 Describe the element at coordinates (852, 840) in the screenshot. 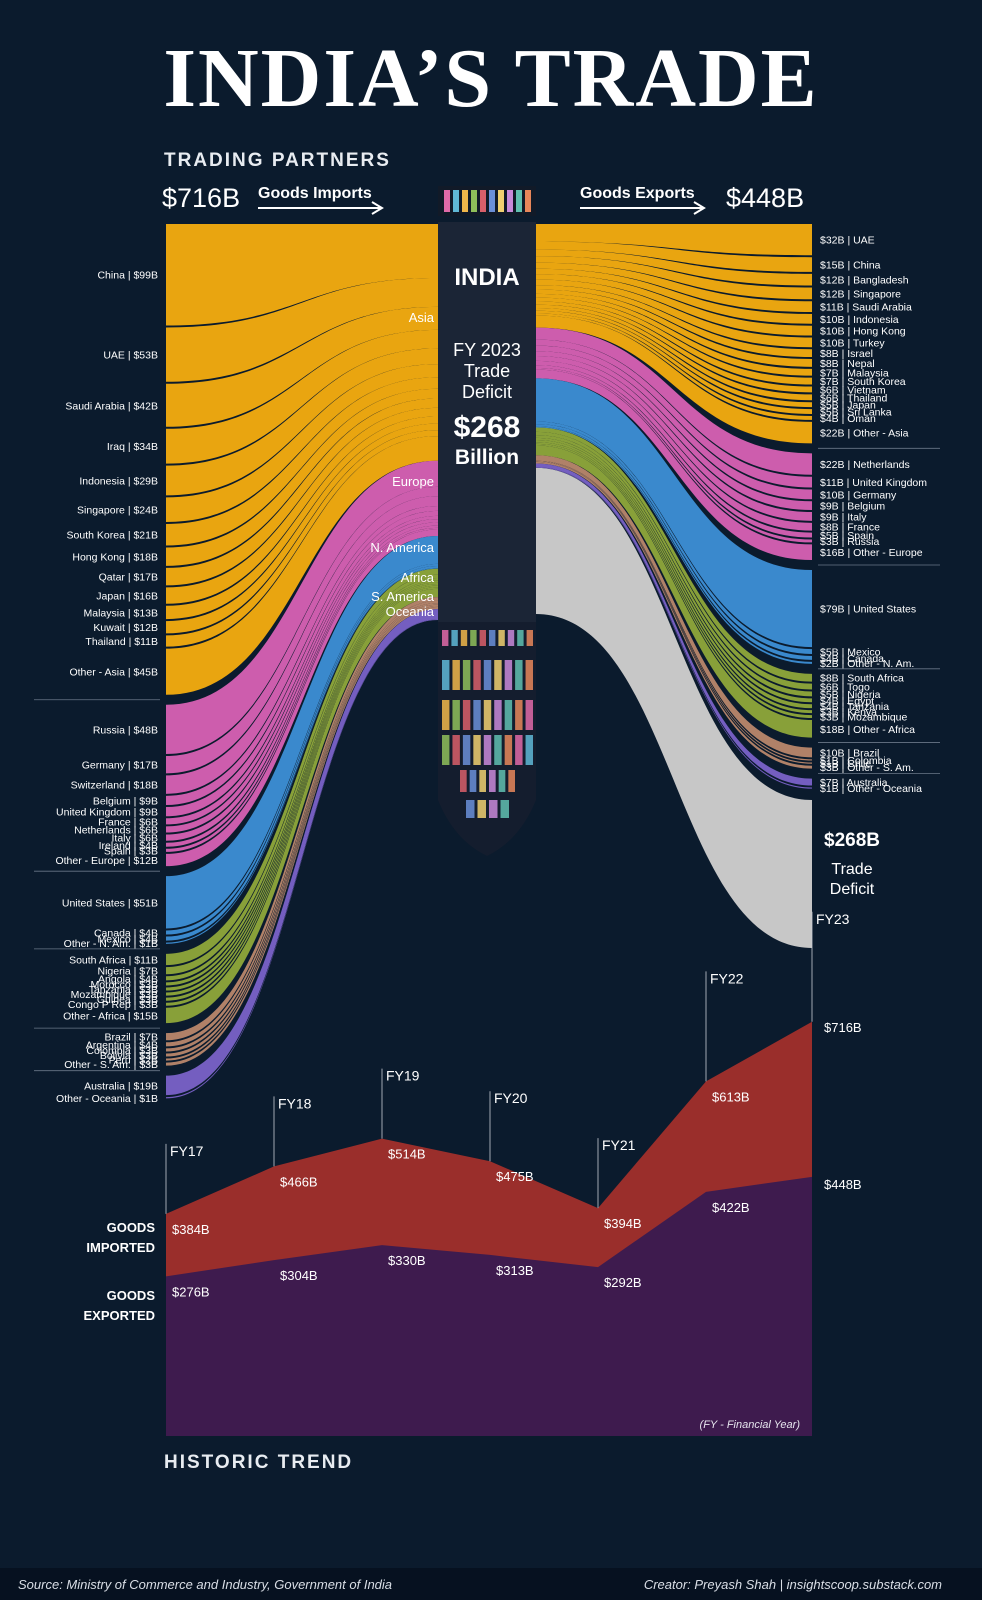

I see `deficit-amount: $268B` at that location.